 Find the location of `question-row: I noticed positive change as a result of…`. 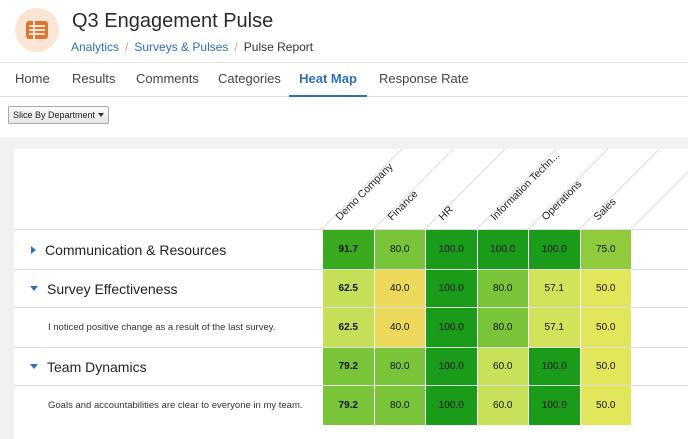

question-row: I noticed positive change as a result of… is located at coordinates (351, 327).